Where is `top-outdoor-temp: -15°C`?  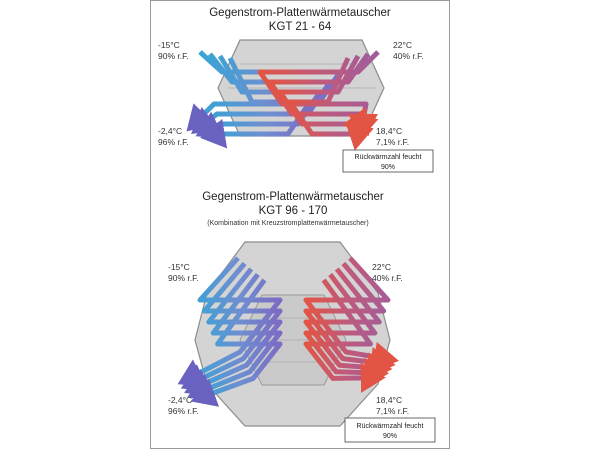 top-outdoor-temp: -15°C is located at coordinates (169, 45).